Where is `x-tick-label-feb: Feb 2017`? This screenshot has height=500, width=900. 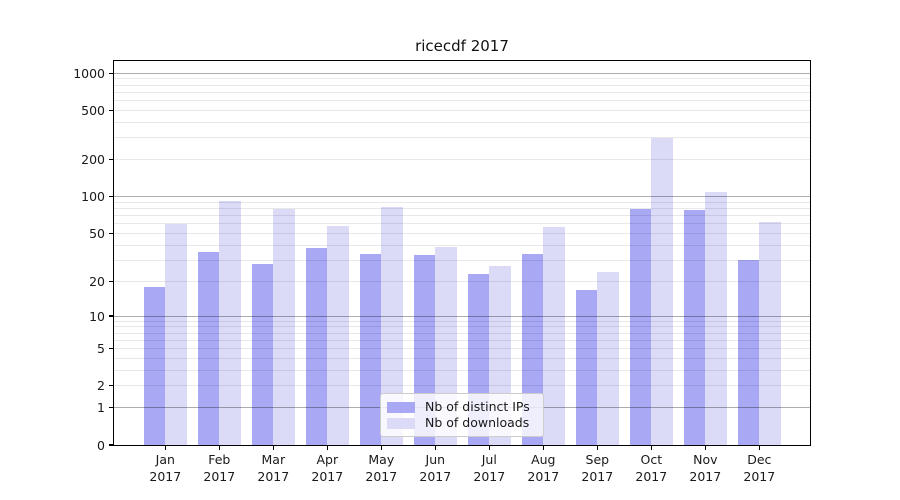
x-tick-label-feb: Feb 2017 is located at coordinates (219, 468).